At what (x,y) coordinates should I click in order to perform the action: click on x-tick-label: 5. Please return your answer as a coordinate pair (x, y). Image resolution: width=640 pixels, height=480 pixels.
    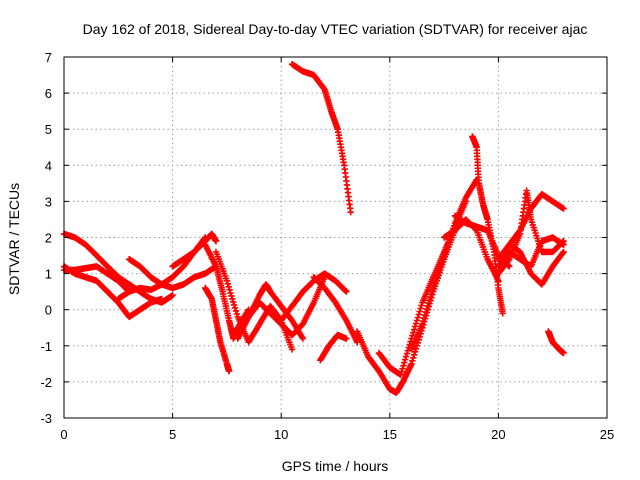
    Looking at the image, I should click on (172, 434).